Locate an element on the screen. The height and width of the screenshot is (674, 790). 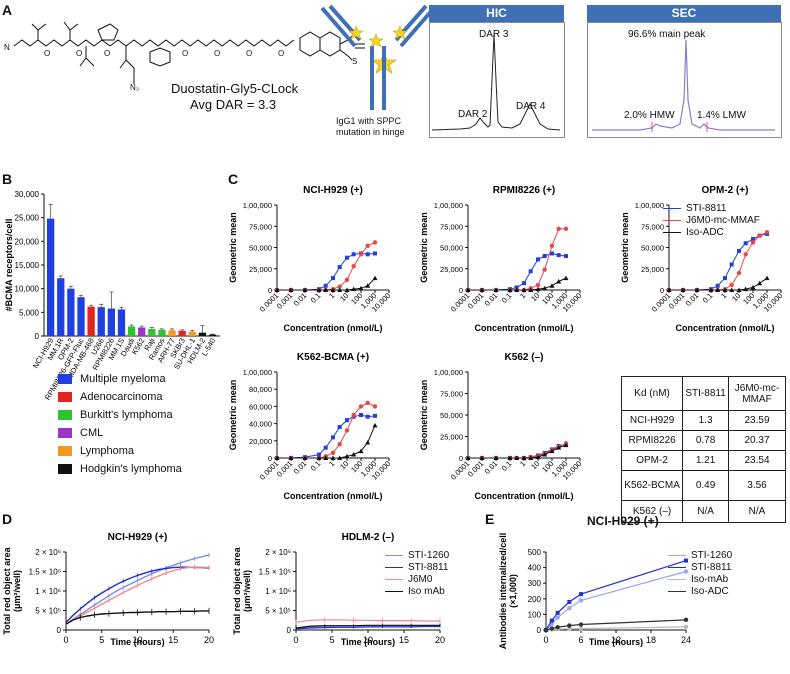
y-tick-label: 40,000 is located at coordinates (260, 424).